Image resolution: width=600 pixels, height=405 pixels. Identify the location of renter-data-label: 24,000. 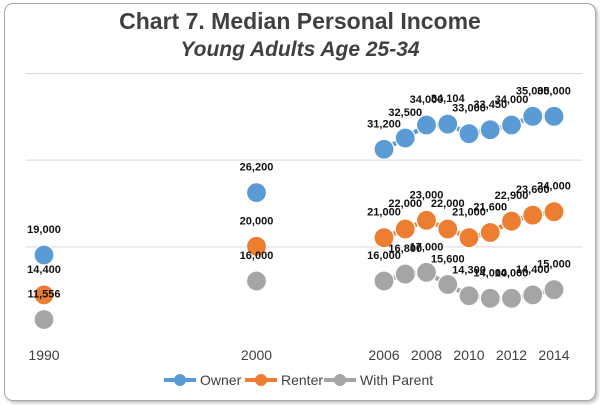
(554, 187).